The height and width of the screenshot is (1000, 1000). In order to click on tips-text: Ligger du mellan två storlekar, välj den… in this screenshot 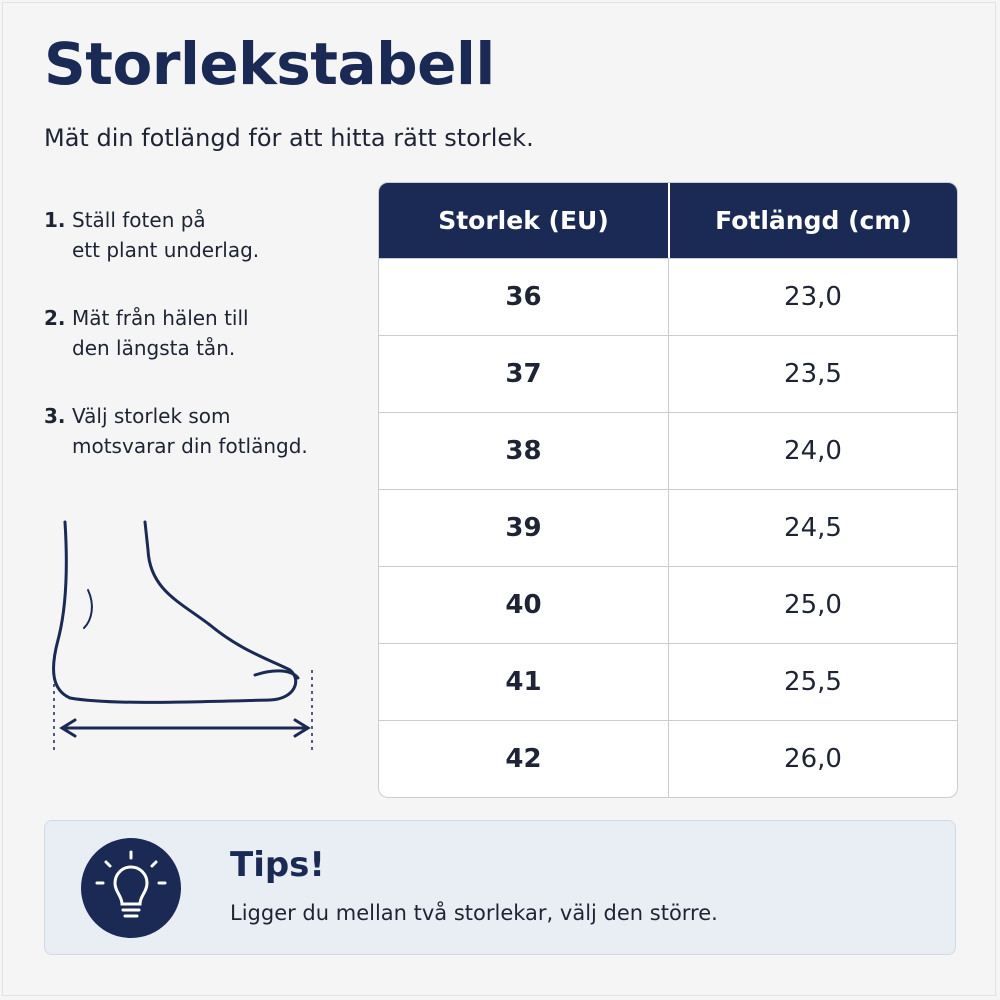, I will do `click(474, 913)`.